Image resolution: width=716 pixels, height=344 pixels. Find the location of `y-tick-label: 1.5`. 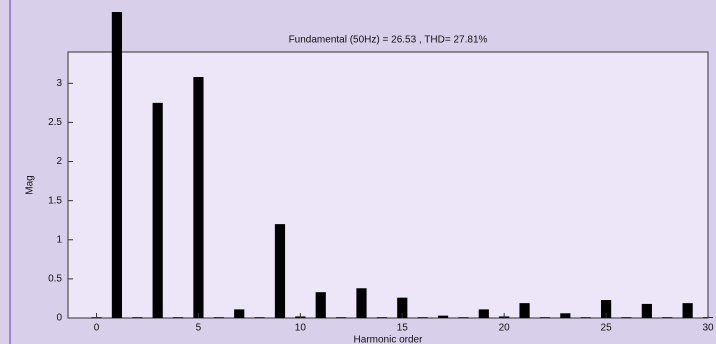

y-tick-label: 1.5 is located at coordinates (55, 200).